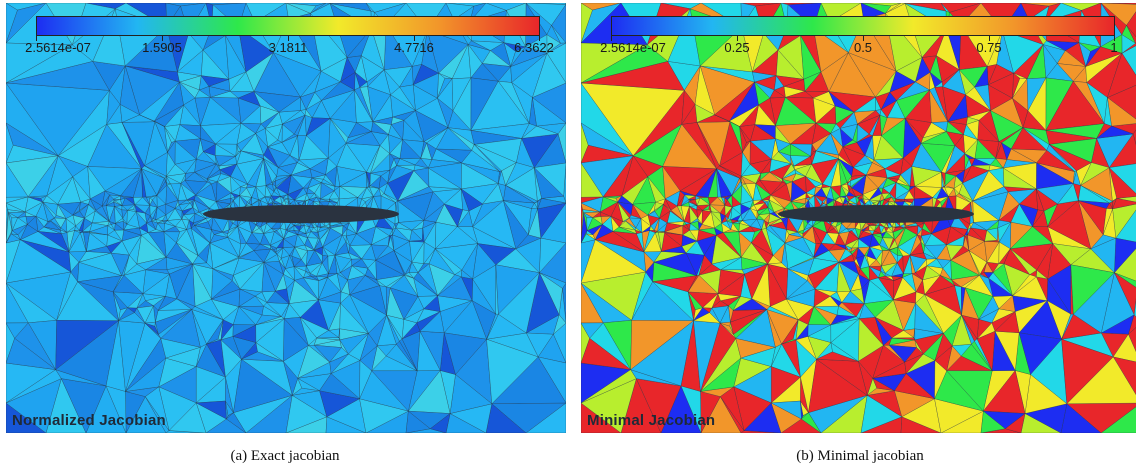 Image resolution: width=1136 pixels, height=472 pixels. What do you see at coordinates (651, 420) in the screenshot?
I see `overlay-label: Minimal Jacobian` at bounding box center [651, 420].